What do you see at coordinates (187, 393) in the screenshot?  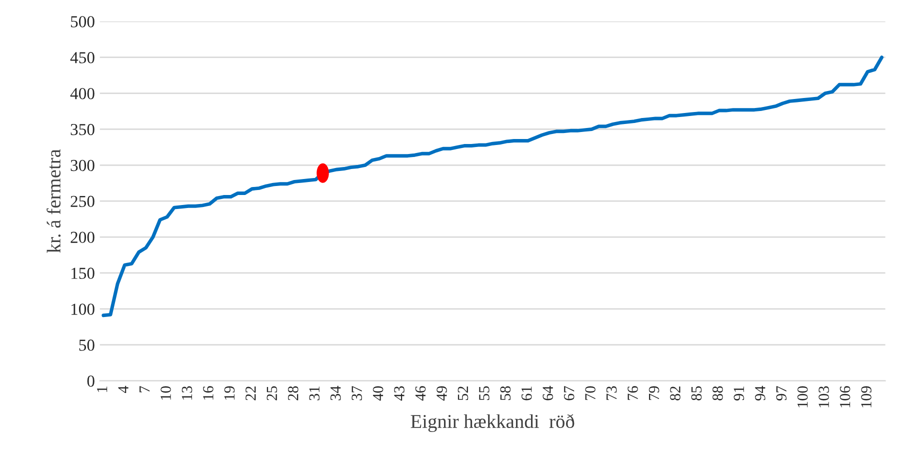 I see `x-tick-label: 13` at bounding box center [187, 393].